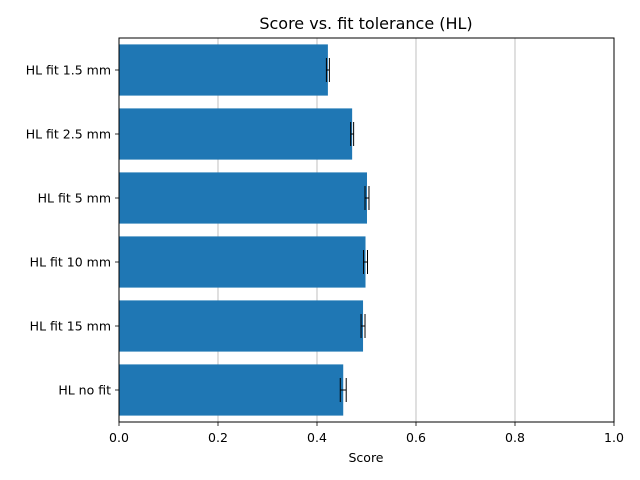  Describe the element at coordinates (614, 437) in the screenshot. I see `x-tick-label: 1.0` at that location.